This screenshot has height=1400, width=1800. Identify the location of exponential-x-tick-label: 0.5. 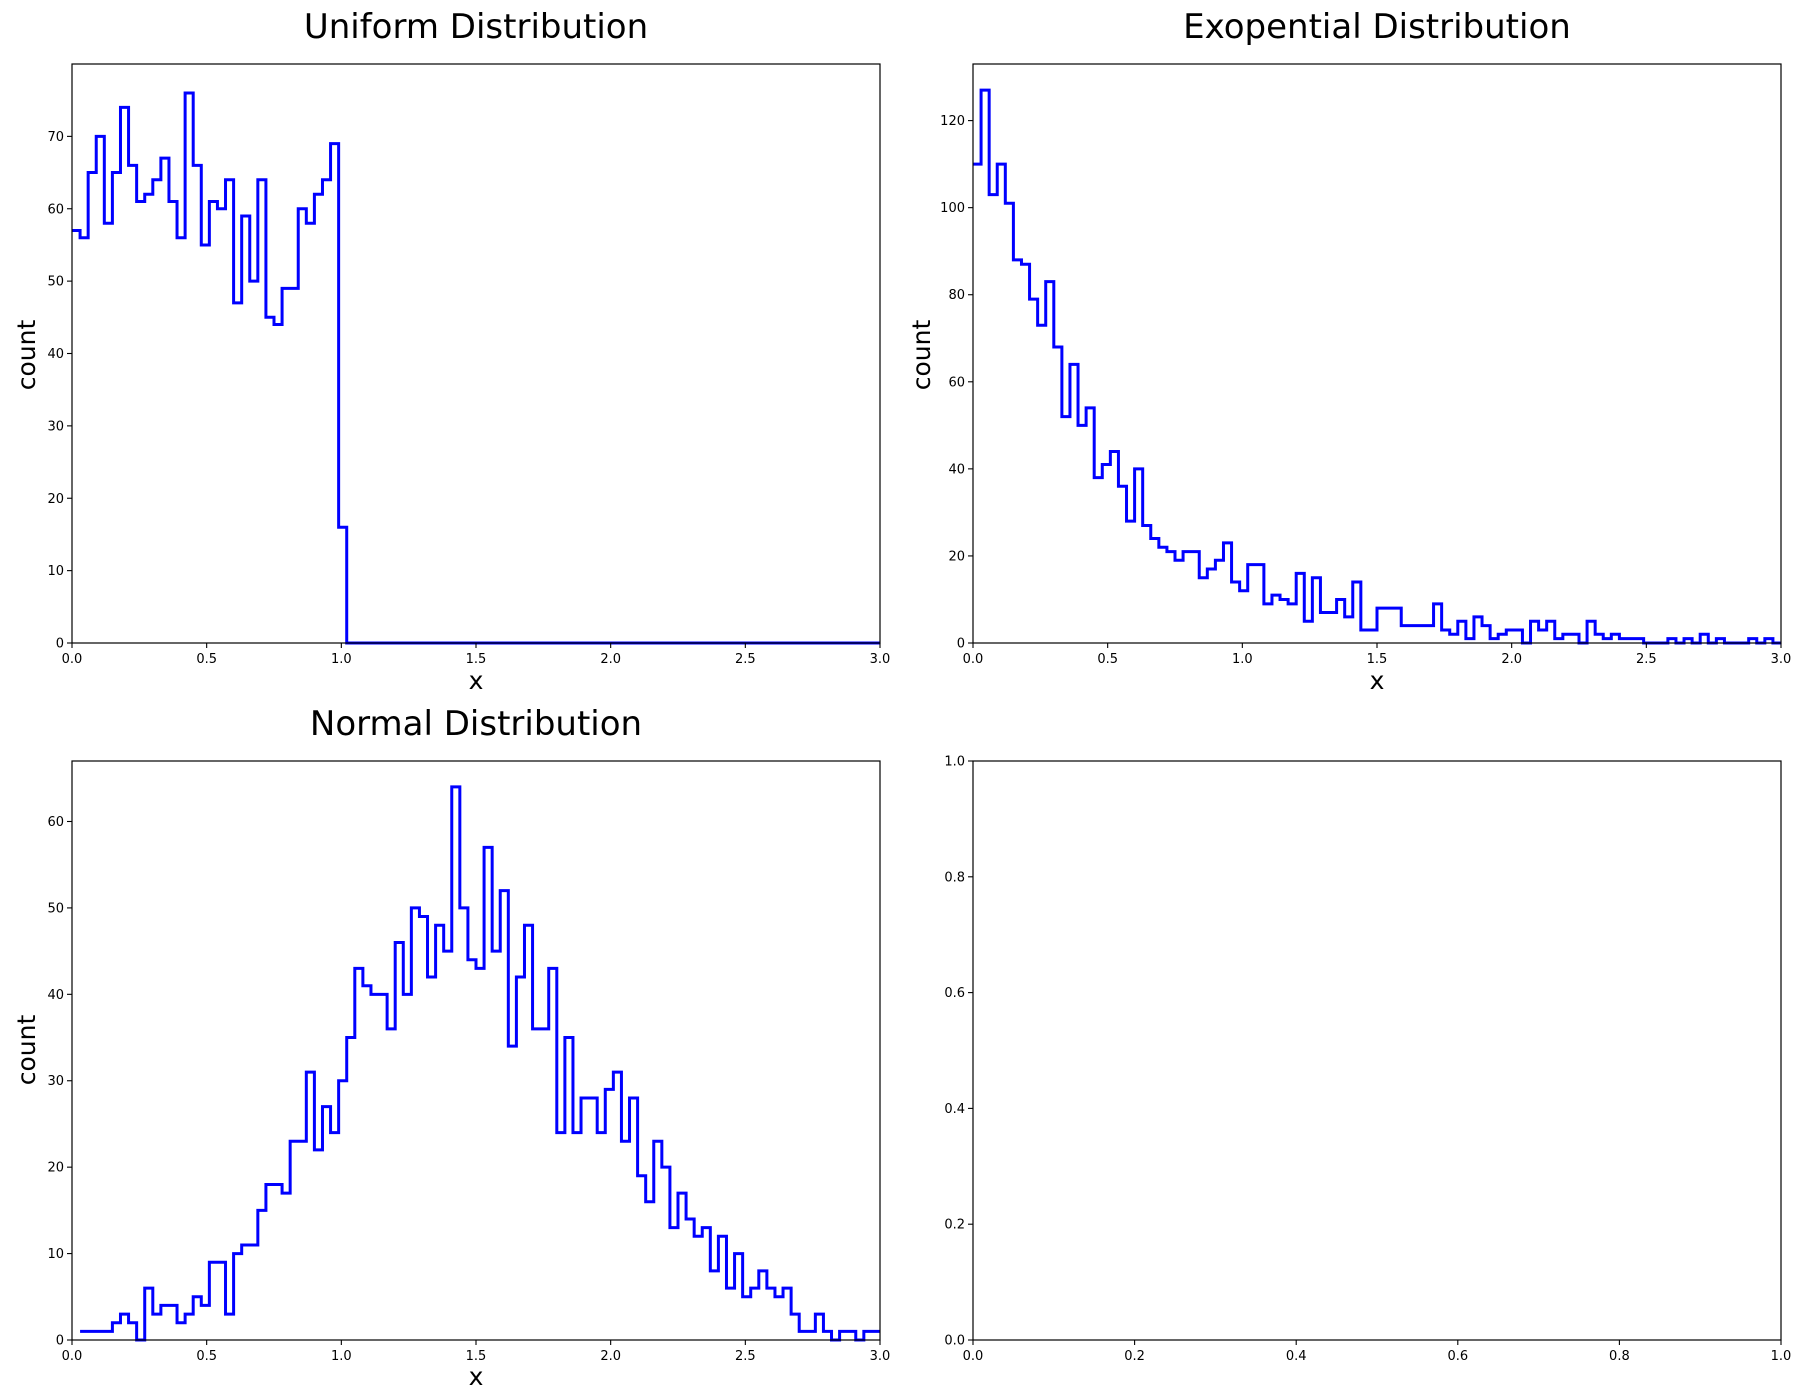
(1107, 659).